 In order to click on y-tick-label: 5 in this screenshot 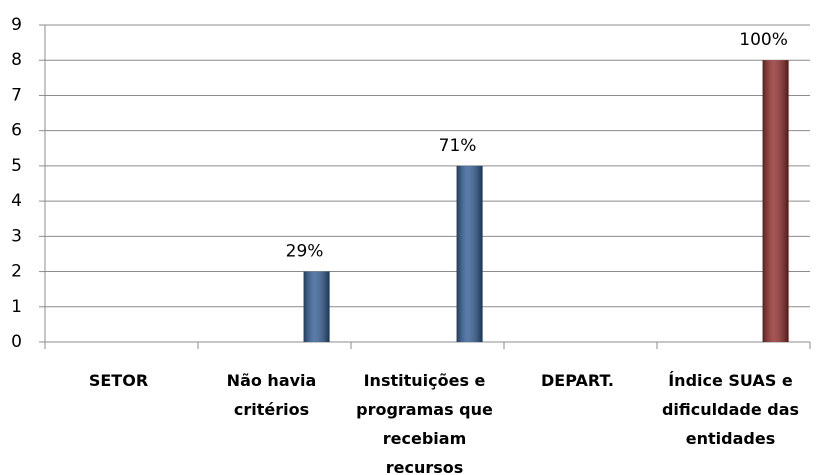, I will do `click(16, 166)`.